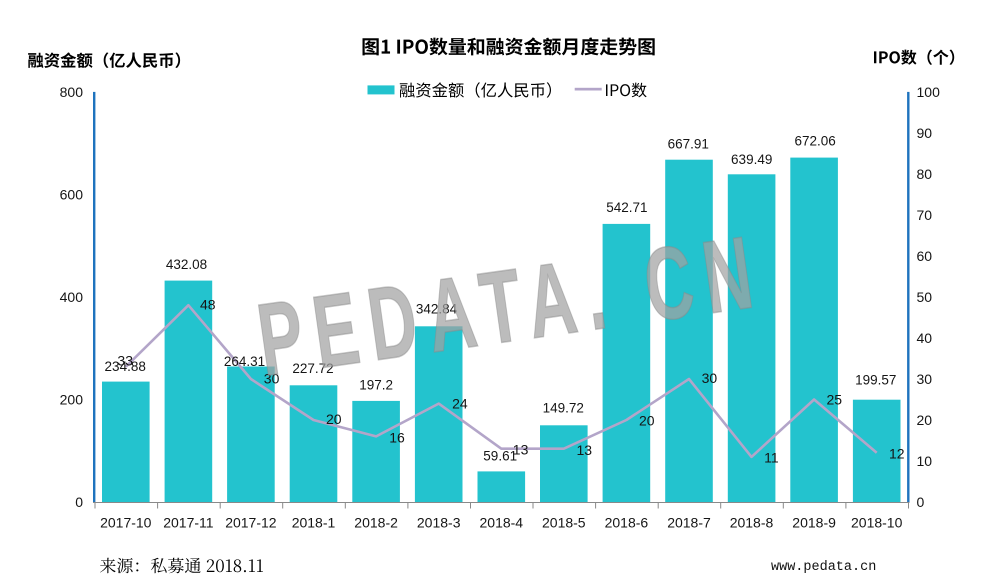  What do you see at coordinates (564, 522) in the screenshot?
I see `svg-text: 2018-5` at bounding box center [564, 522].